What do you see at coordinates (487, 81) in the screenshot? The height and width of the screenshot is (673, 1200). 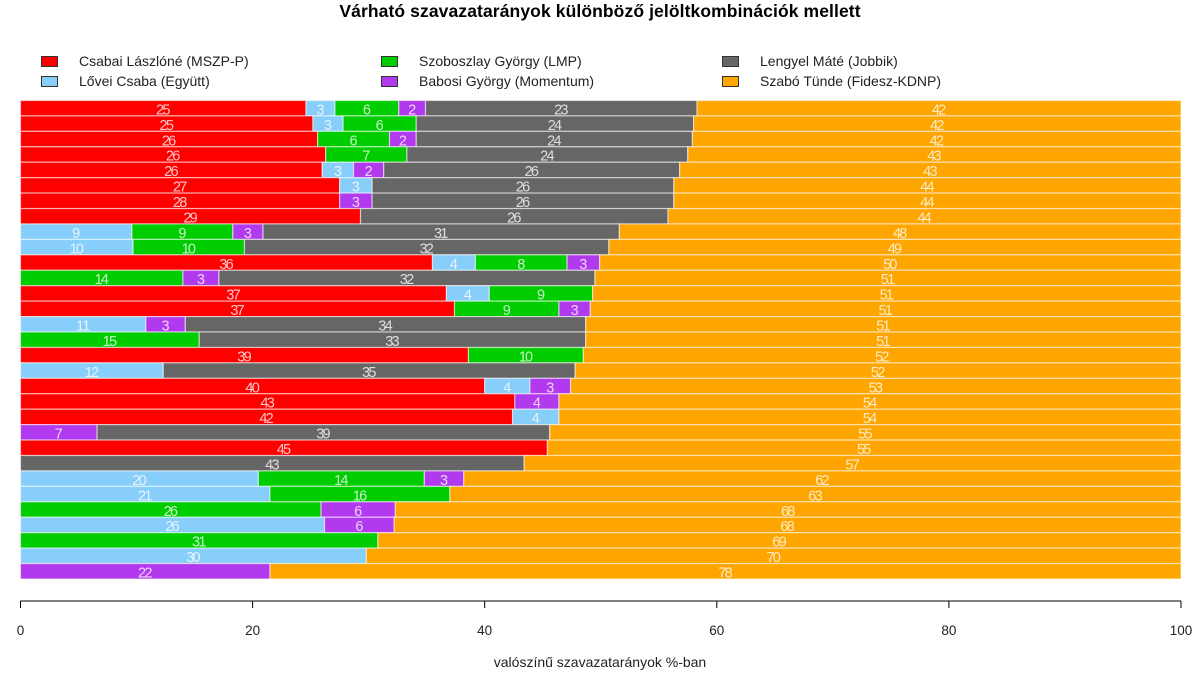 I see `legend-item-babosi: Babosi György (Momentum)` at bounding box center [487, 81].